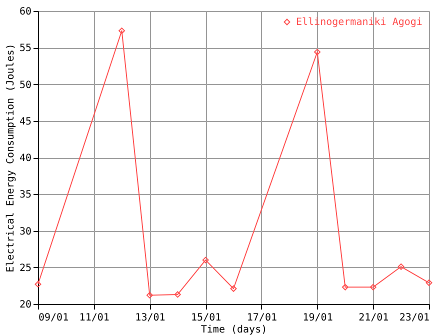  Describe the element at coordinates (25, 48) in the screenshot. I see `y-tick-label: 55` at that location.